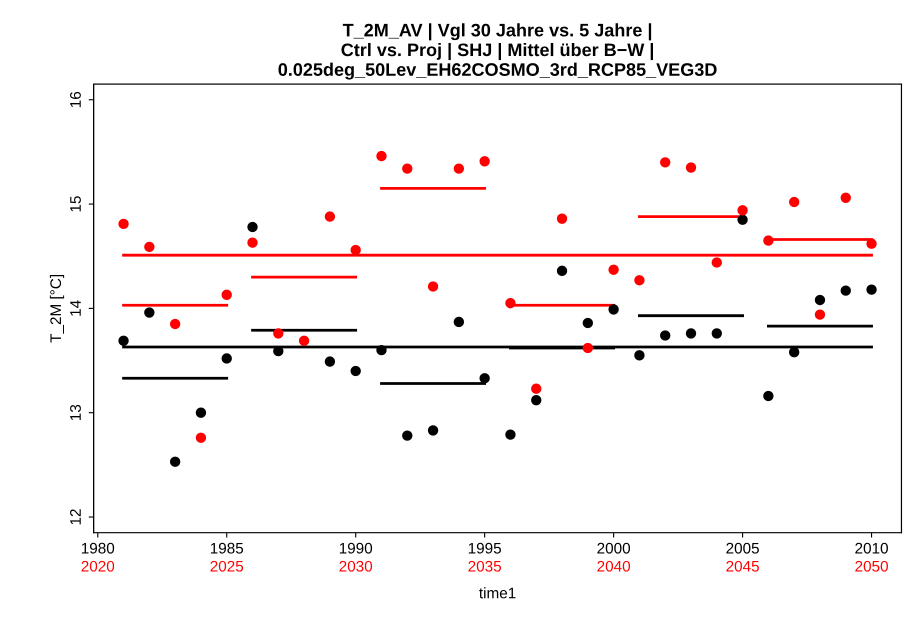 The image size is (918, 623). What do you see at coordinates (227, 548) in the screenshot?
I see `x-tick-label: 1985` at bounding box center [227, 548].